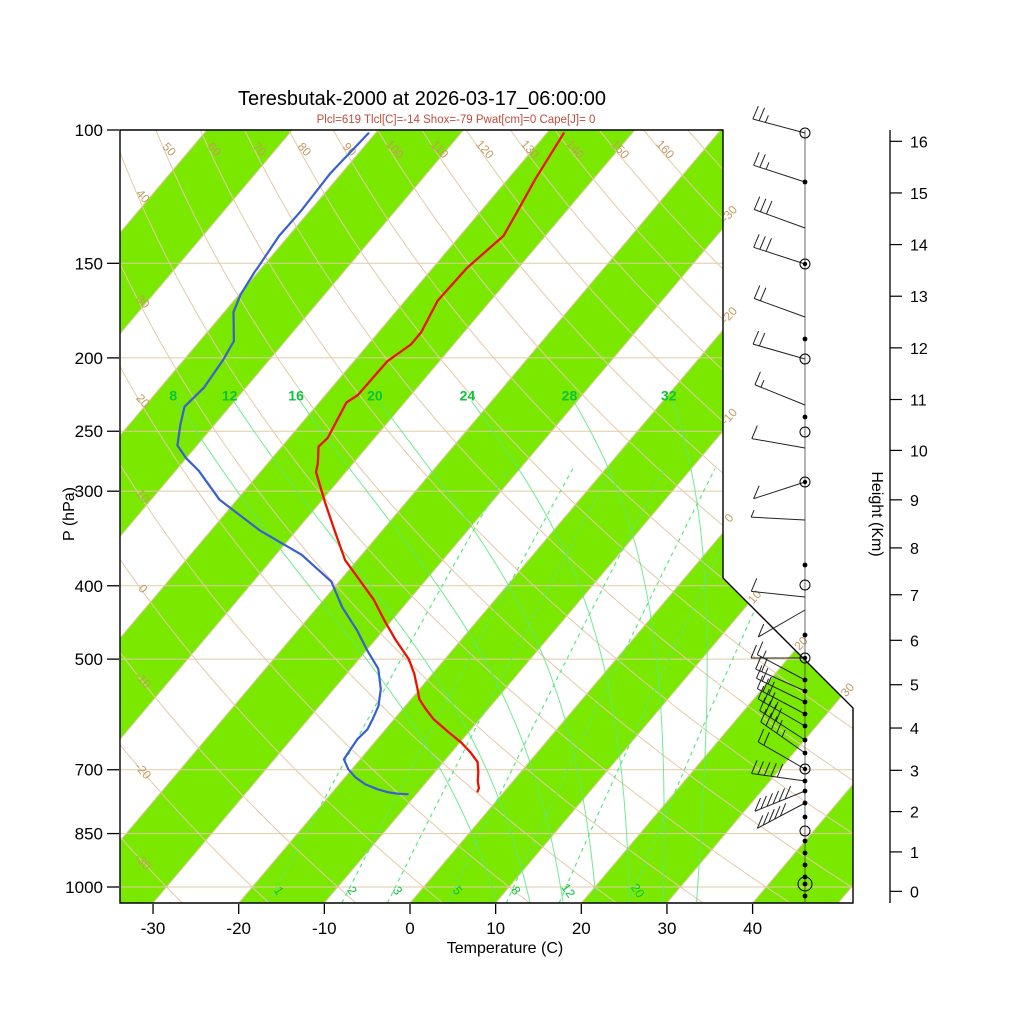 This screenshot has width=1024, height=1024. Describe the element at coordinates (914, 641) in the screenshot. I see `svg-text: 6` at that location.